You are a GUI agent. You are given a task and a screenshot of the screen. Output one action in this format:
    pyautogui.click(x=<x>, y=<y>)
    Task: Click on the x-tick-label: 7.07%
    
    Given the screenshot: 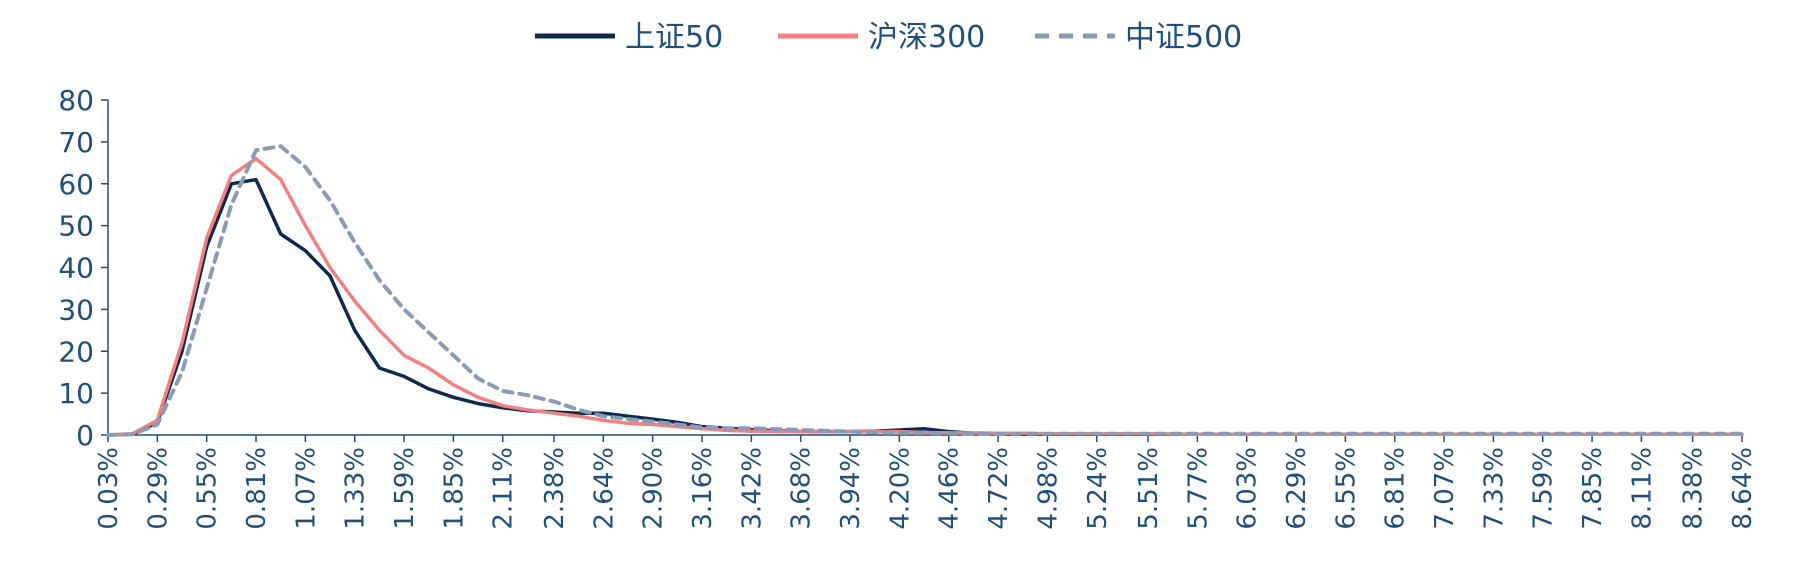 What is the action you would take?
    pyautogui.click(x=1445, y=488)
    